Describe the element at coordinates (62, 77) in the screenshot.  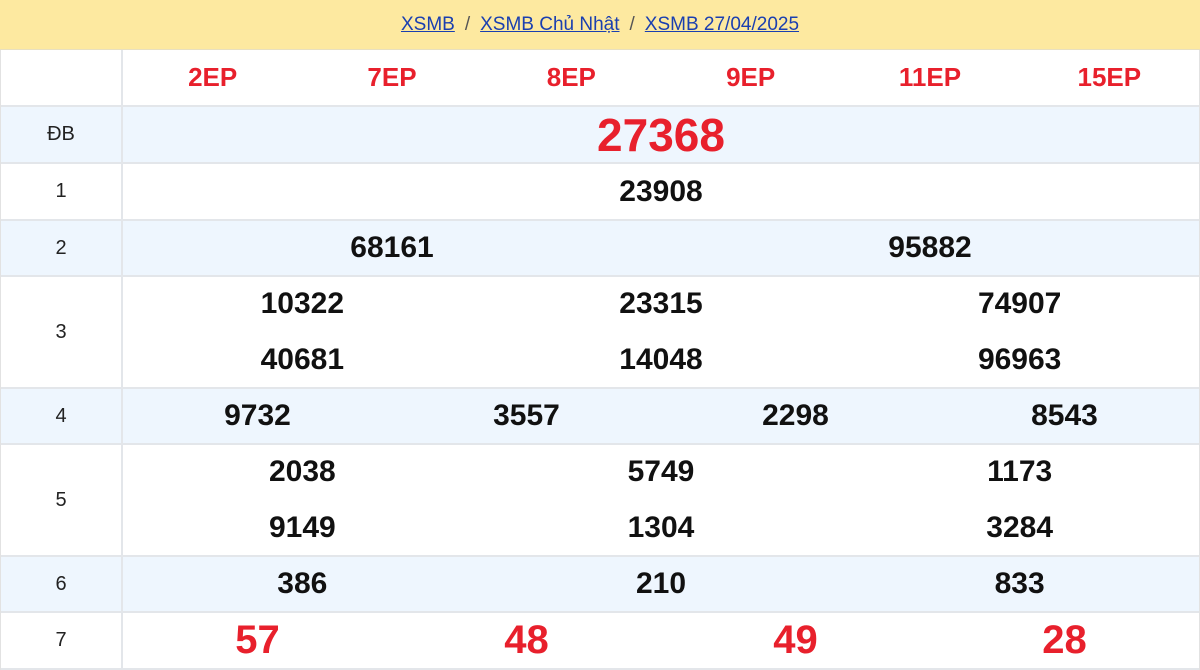
I see `code-label-cell` at that location.